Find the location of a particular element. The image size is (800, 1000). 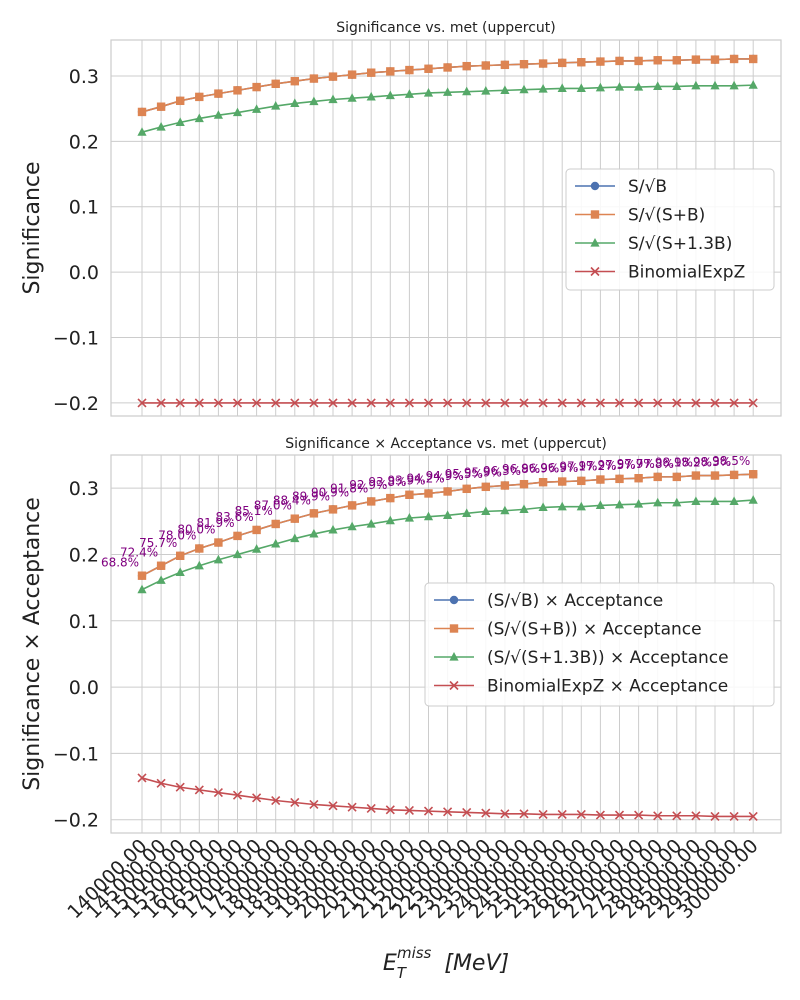

acceptance-label: 93.9% is located at coordinates (406, 480).